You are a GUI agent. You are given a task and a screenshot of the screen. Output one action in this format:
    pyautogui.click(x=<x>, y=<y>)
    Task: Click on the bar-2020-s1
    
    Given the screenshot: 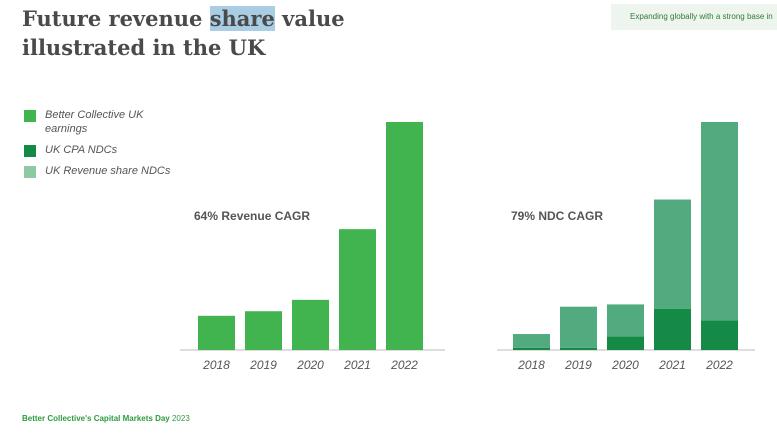 What is the action you would take?
    pyautogui.click(x=625, y=320)
    